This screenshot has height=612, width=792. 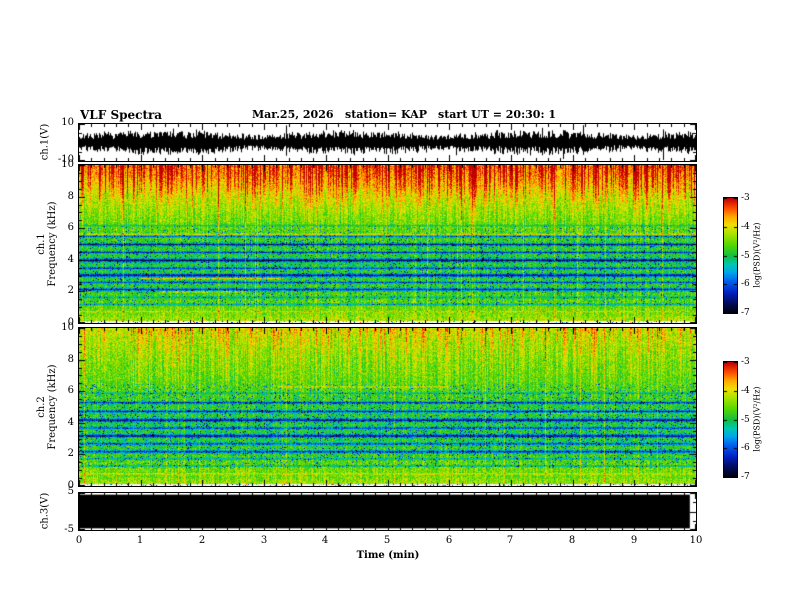 What do you see at coordinates (745, 391) in the screenshot?
I see `cb2-tick-1: -4` at bounding box center [745, 391].